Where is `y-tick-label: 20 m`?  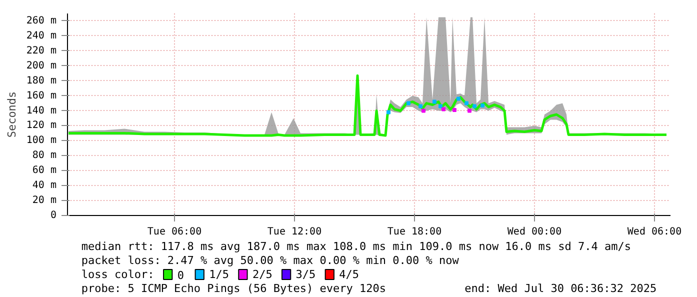 y-tick-label: 20 m is located at coordinates (44, 200).